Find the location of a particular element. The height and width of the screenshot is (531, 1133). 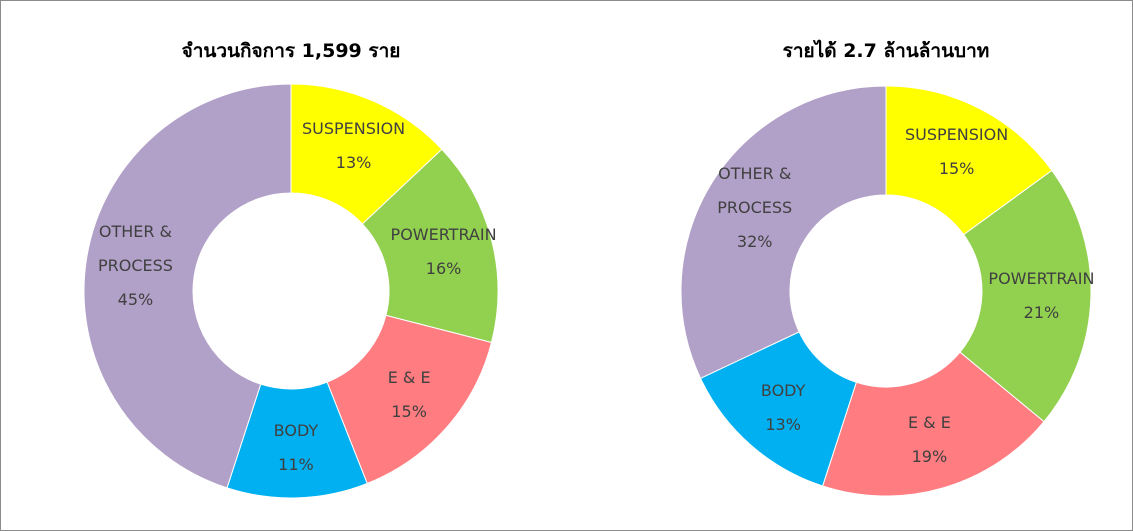

value-label: 11% is located at coordinates (296, 465).